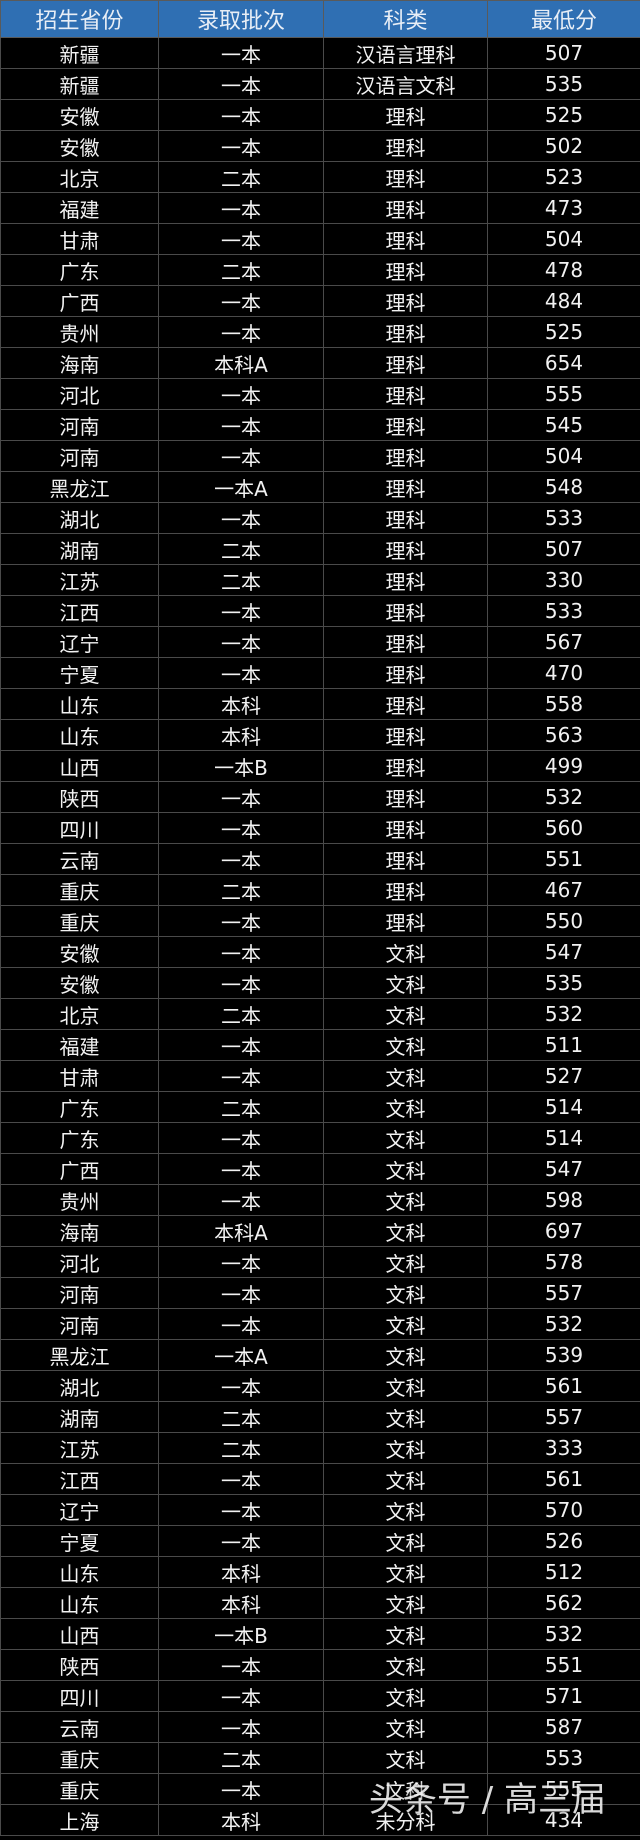 The height and width of the screenshot is (1840, 640). Describe the element at coordinates (320, 1045) in the screenshot. I see `table-row: 福建 一本 文科 511` at that location.